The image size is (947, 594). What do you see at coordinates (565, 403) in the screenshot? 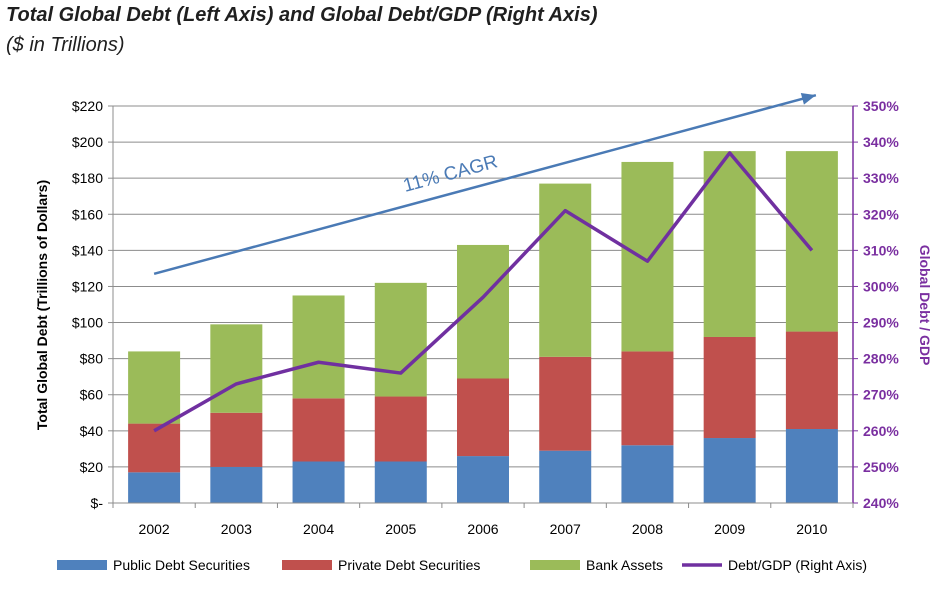
I see `bar-private-debt-securities-2007` at bounding box center [565, 403].